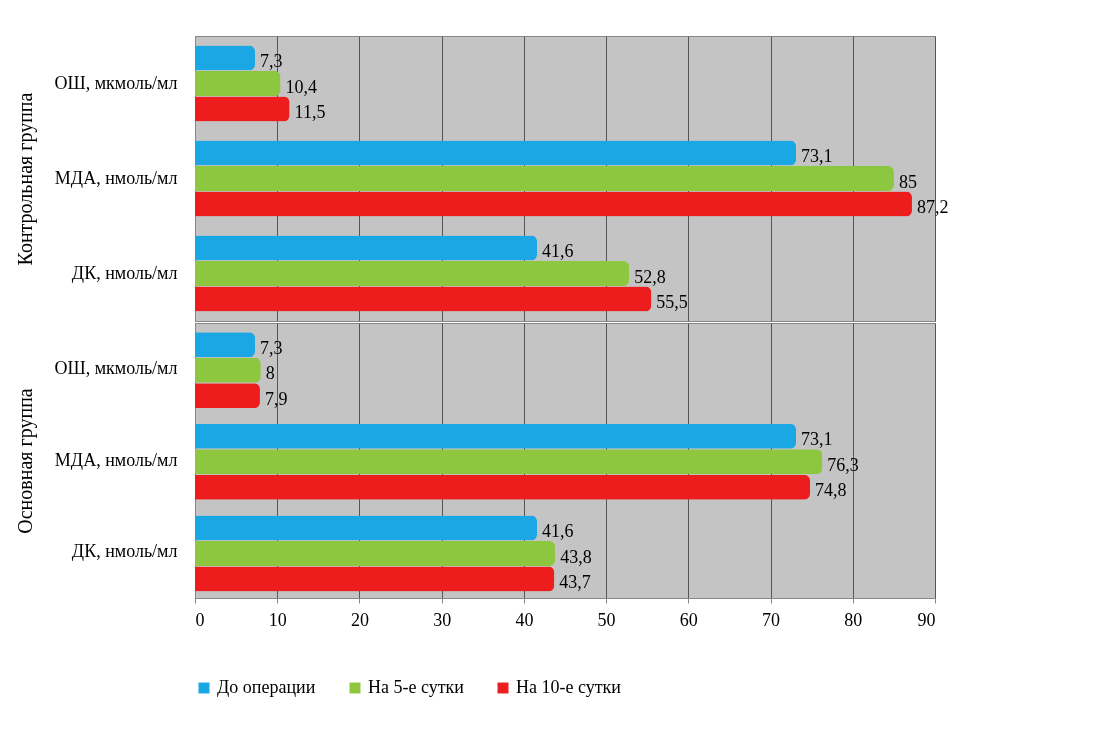 The image size is (1100, 756). I want to click on x-tick-label: 20, so click(359, 619).